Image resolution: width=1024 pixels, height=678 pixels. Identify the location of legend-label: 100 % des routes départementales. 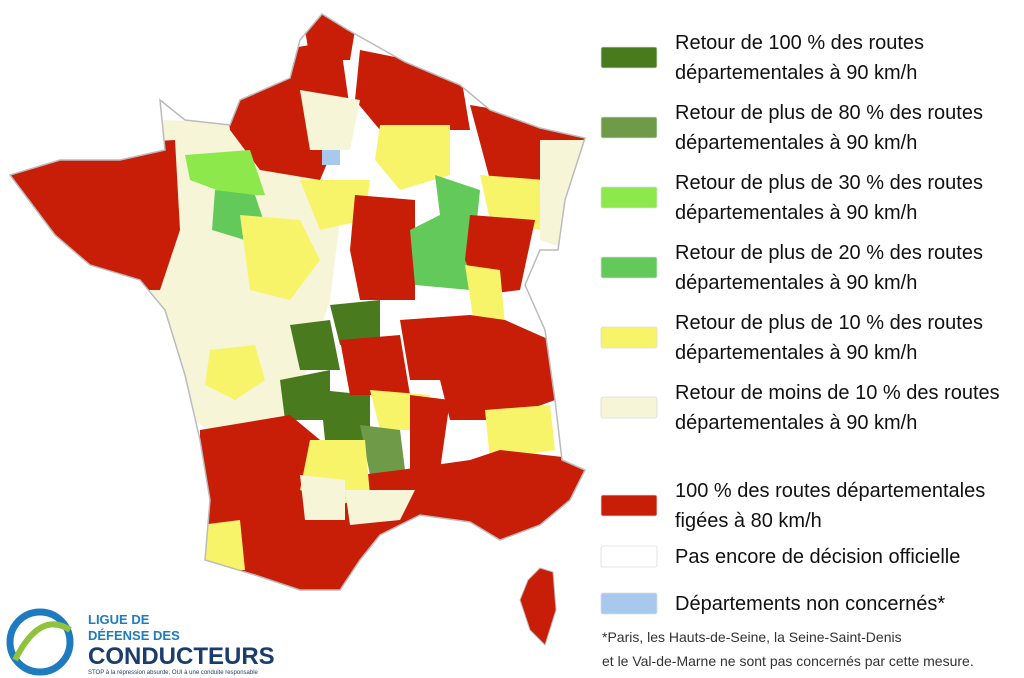
(830, 491).